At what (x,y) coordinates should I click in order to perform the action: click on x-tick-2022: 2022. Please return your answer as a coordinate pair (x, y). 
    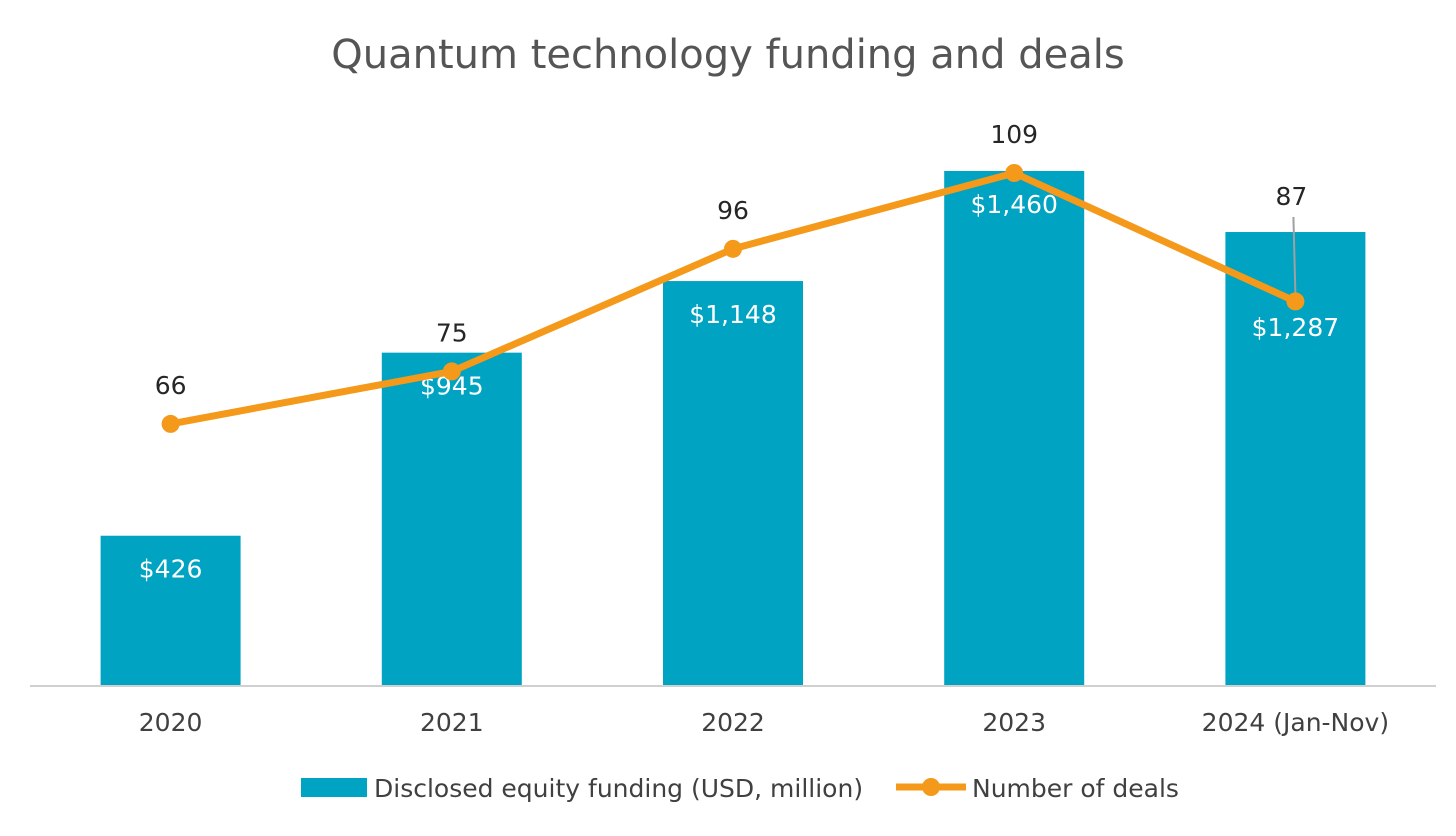
    Looking at the image, I should click on (733, 722).